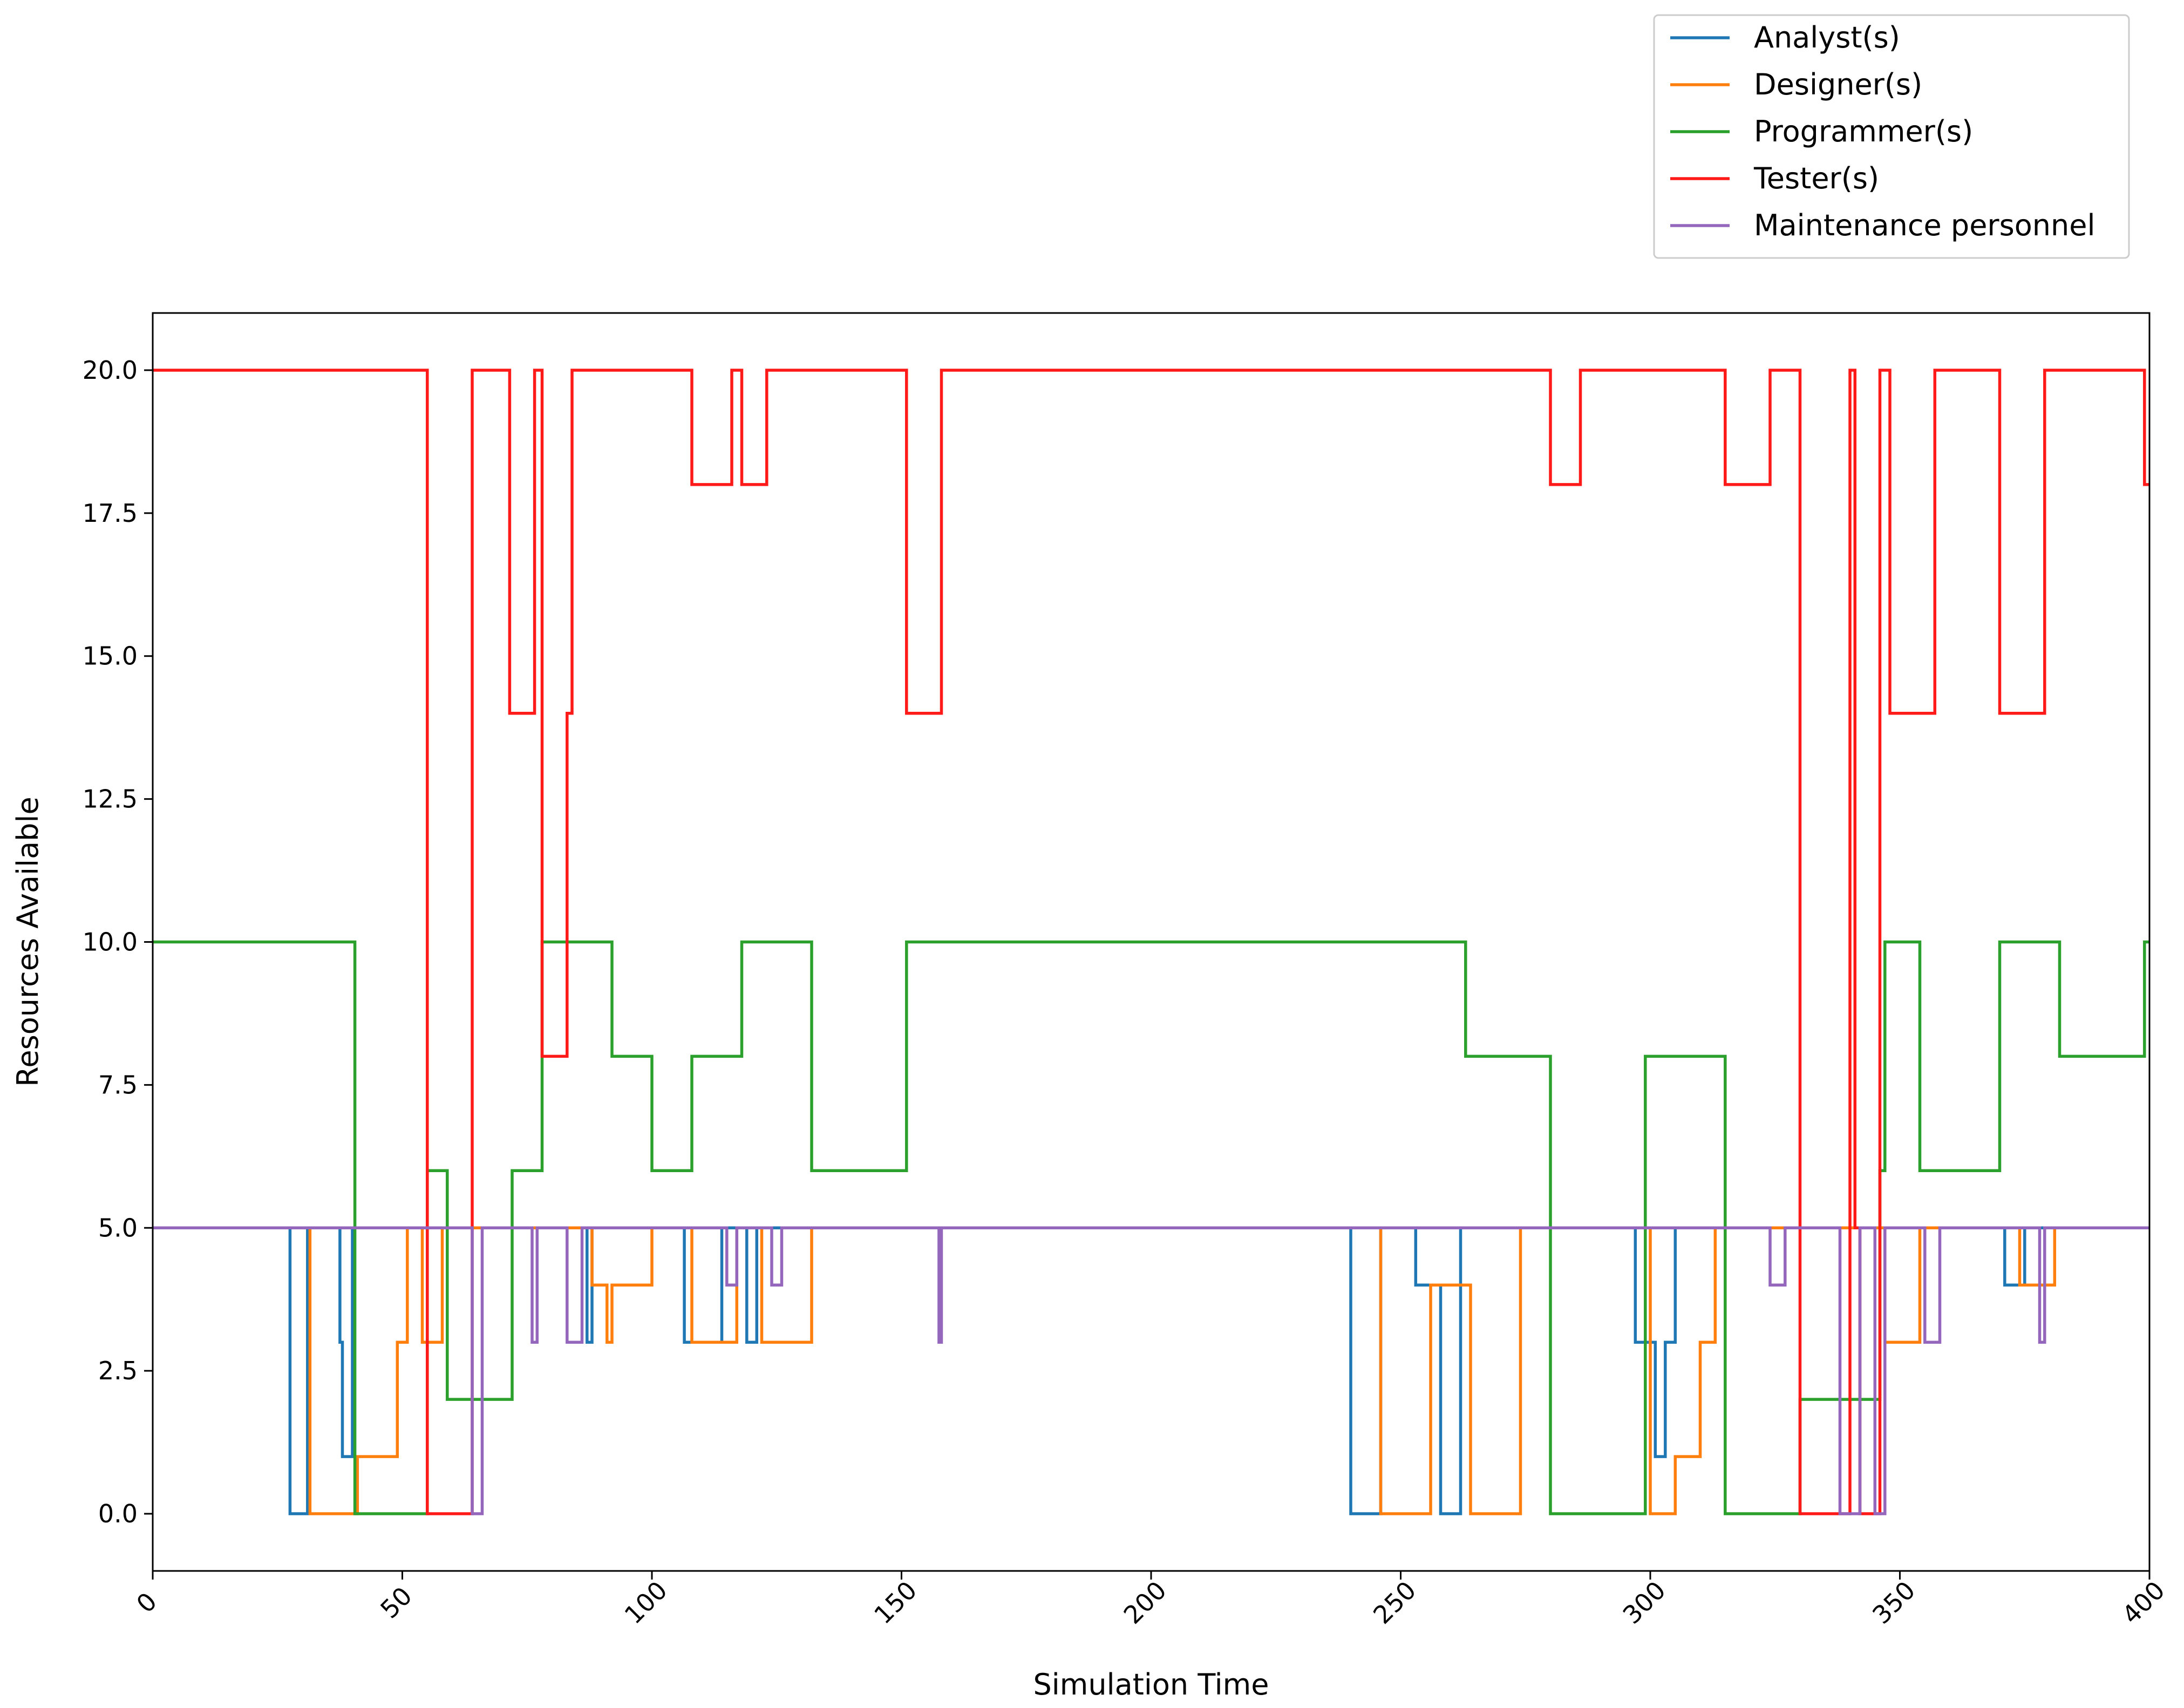 This screenshot has height=1708, width=2184. Describe the element at coordinates (110, 370) in the screenshot. I see `y-tick-label: 20.0` at that location.